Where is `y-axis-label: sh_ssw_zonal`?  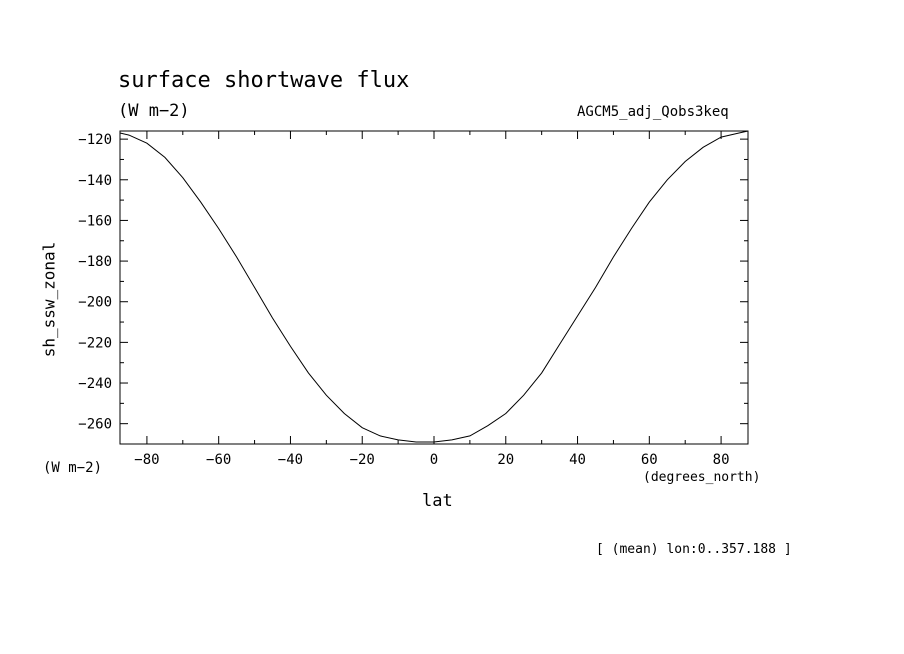
y-axis-label: sh_ssw_zonal is located at coordinates (49, 299).